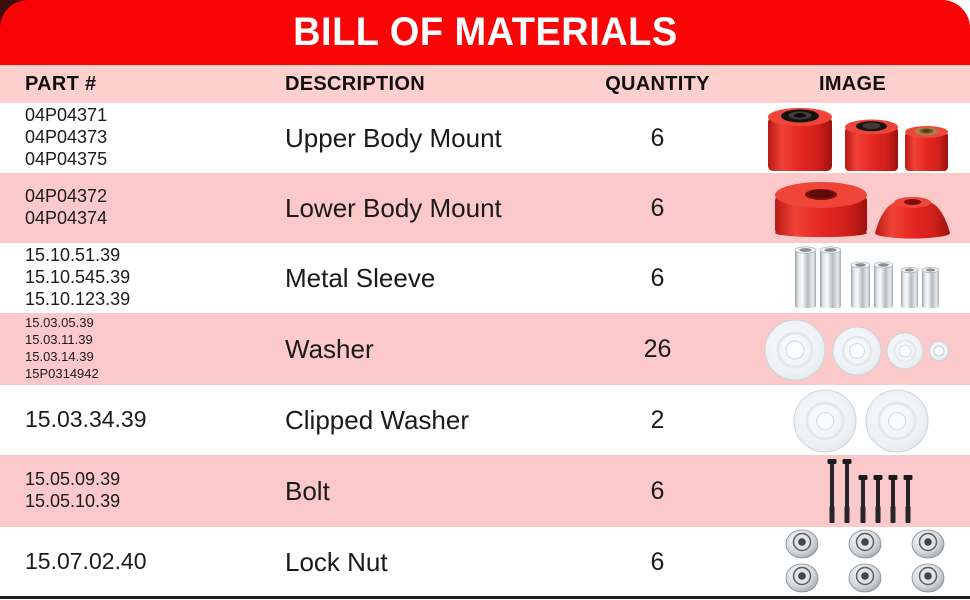 Image resolution: width=970 pixels, height=600 pixels. Describe the element at coordinates (78, 298) in the screenshot. I see `part-number: 15.10.123.39` at that location.